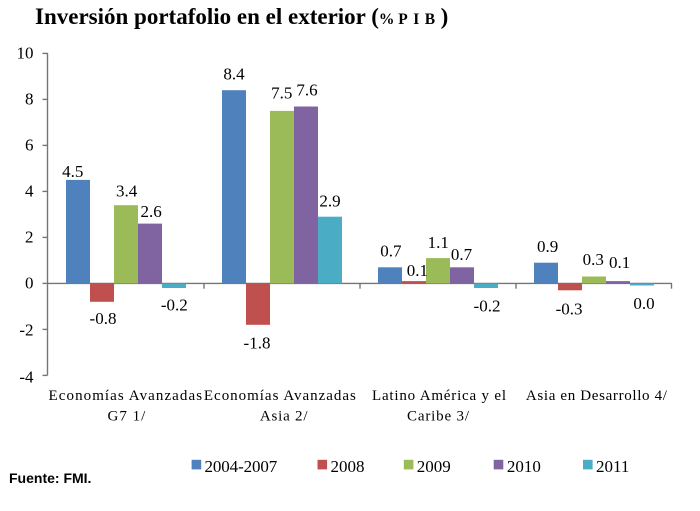 Image resolution: width=700 pixels, height=511 pixels. Describe the element at coordinates (547, 246) in the screenshot. I see `svg-text: 0.9` at that location.